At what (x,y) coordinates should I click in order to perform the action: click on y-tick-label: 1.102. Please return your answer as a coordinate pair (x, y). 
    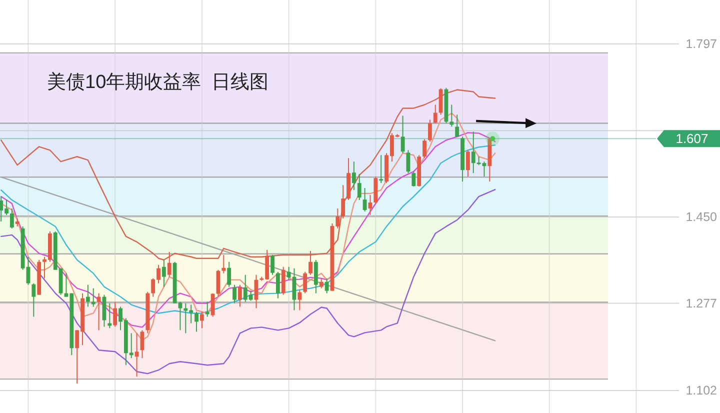
    Looking at the image, I should click on (702, 391).